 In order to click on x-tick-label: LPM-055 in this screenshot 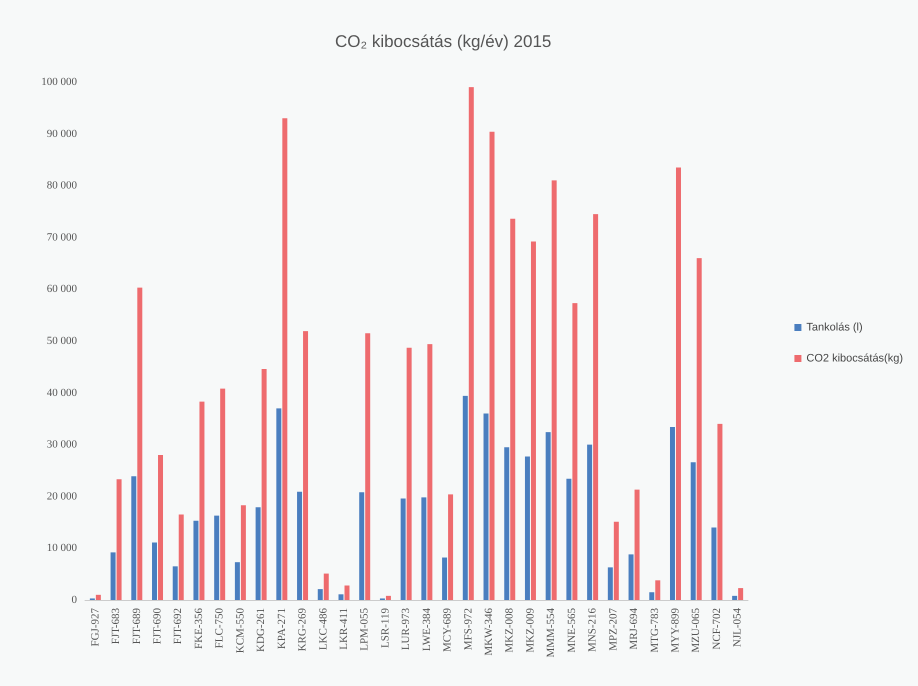, I will do `click(364, 629)`.